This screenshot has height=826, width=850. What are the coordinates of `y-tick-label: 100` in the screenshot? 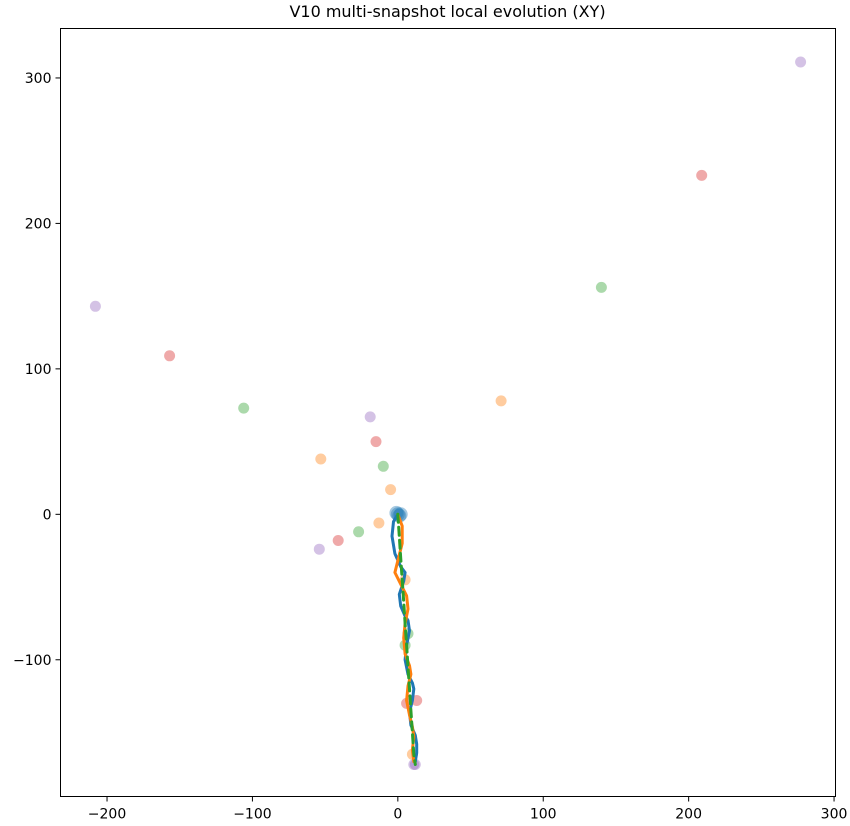 It's located at (38, 370).